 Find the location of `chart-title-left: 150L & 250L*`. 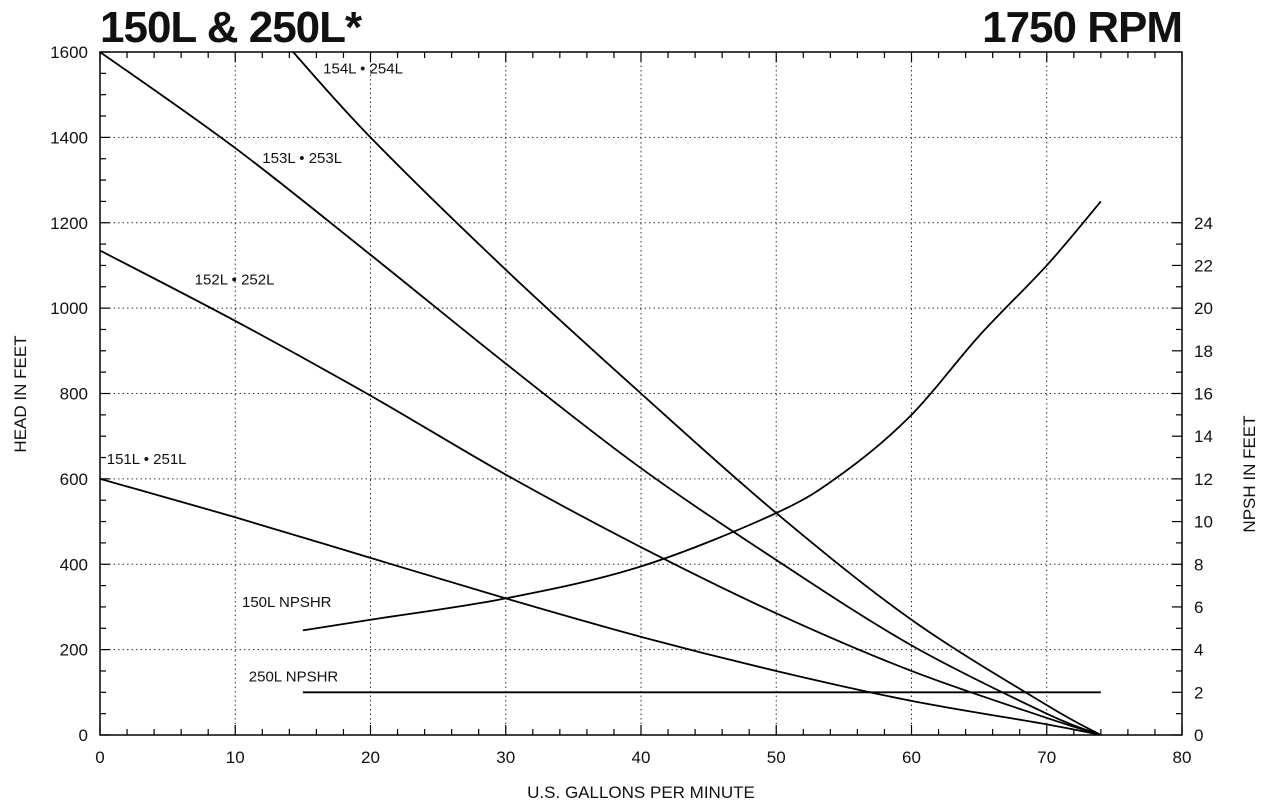

chart-title-left: 150L & 250L* is located at coordinates (231, 27).